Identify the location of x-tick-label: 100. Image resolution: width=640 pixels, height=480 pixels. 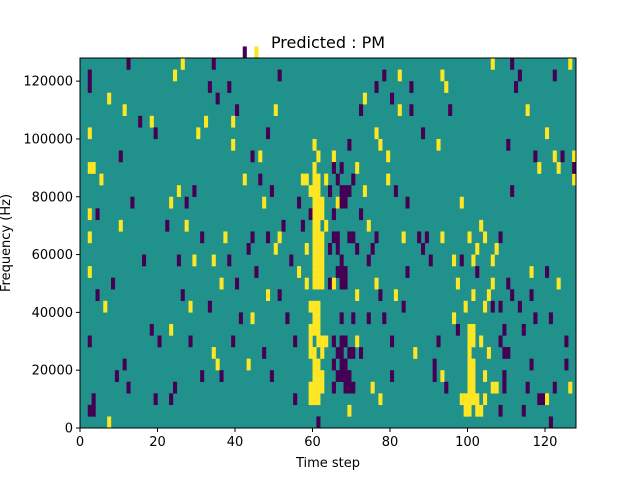
(467, 442).